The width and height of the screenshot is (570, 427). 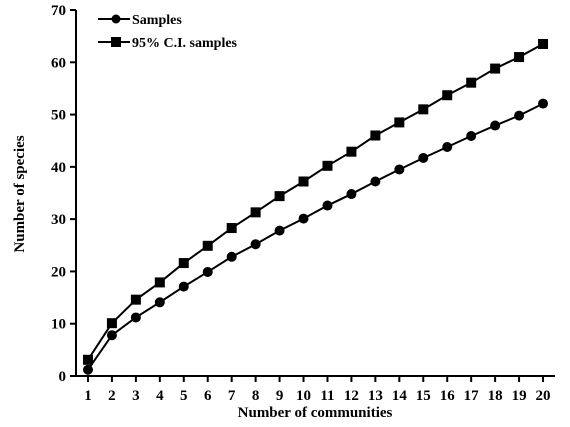 What do you see at coordinates (184, 396) in the screenshot?
I see `x-tick-label-5: 5` at bounding box center [184, 396].